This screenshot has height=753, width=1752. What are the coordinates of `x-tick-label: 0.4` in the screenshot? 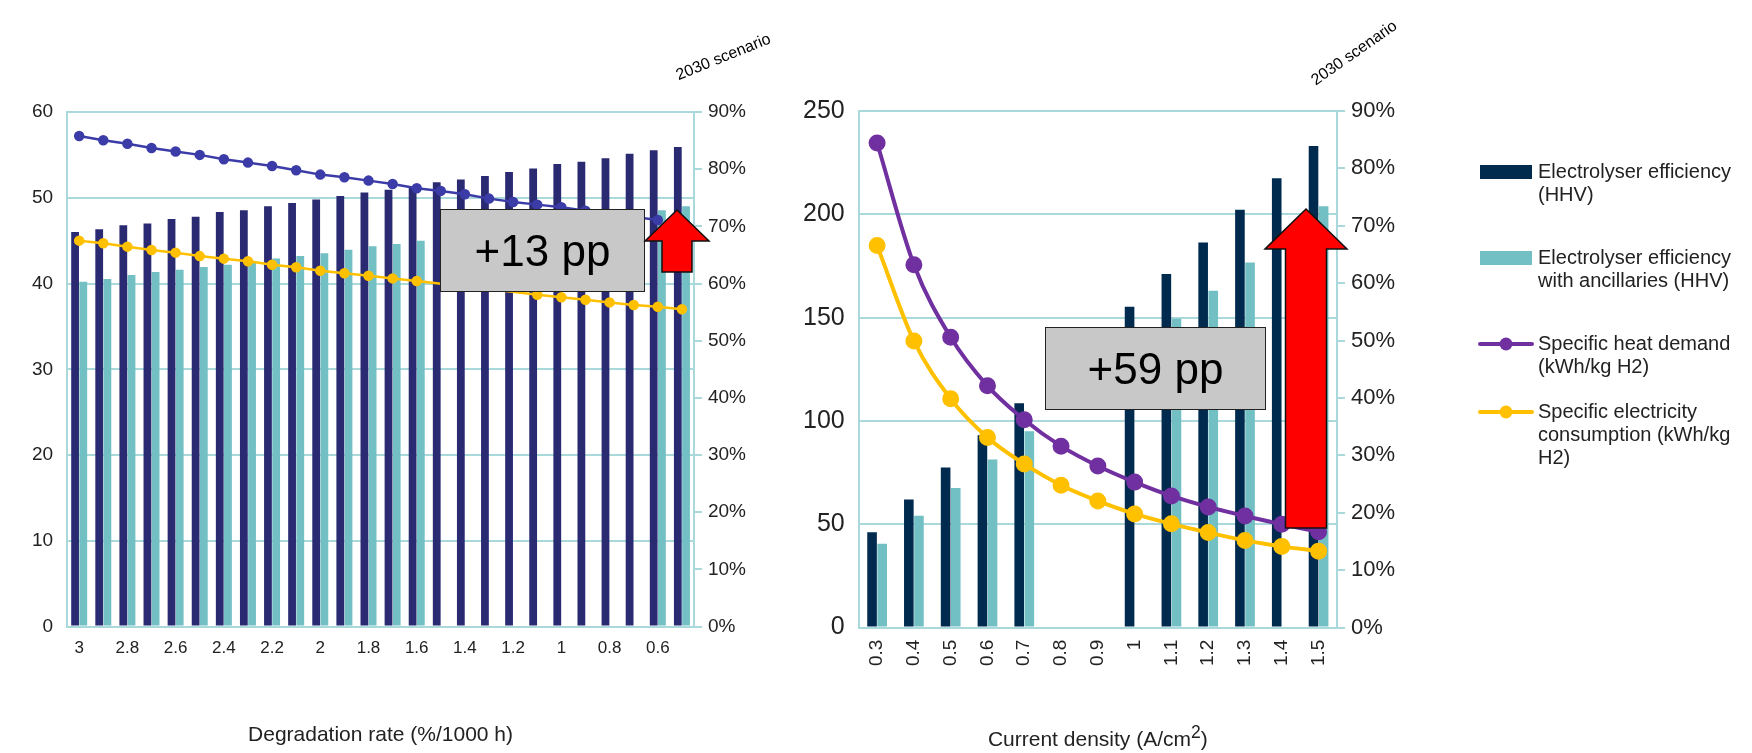 It's located at (913, 653).